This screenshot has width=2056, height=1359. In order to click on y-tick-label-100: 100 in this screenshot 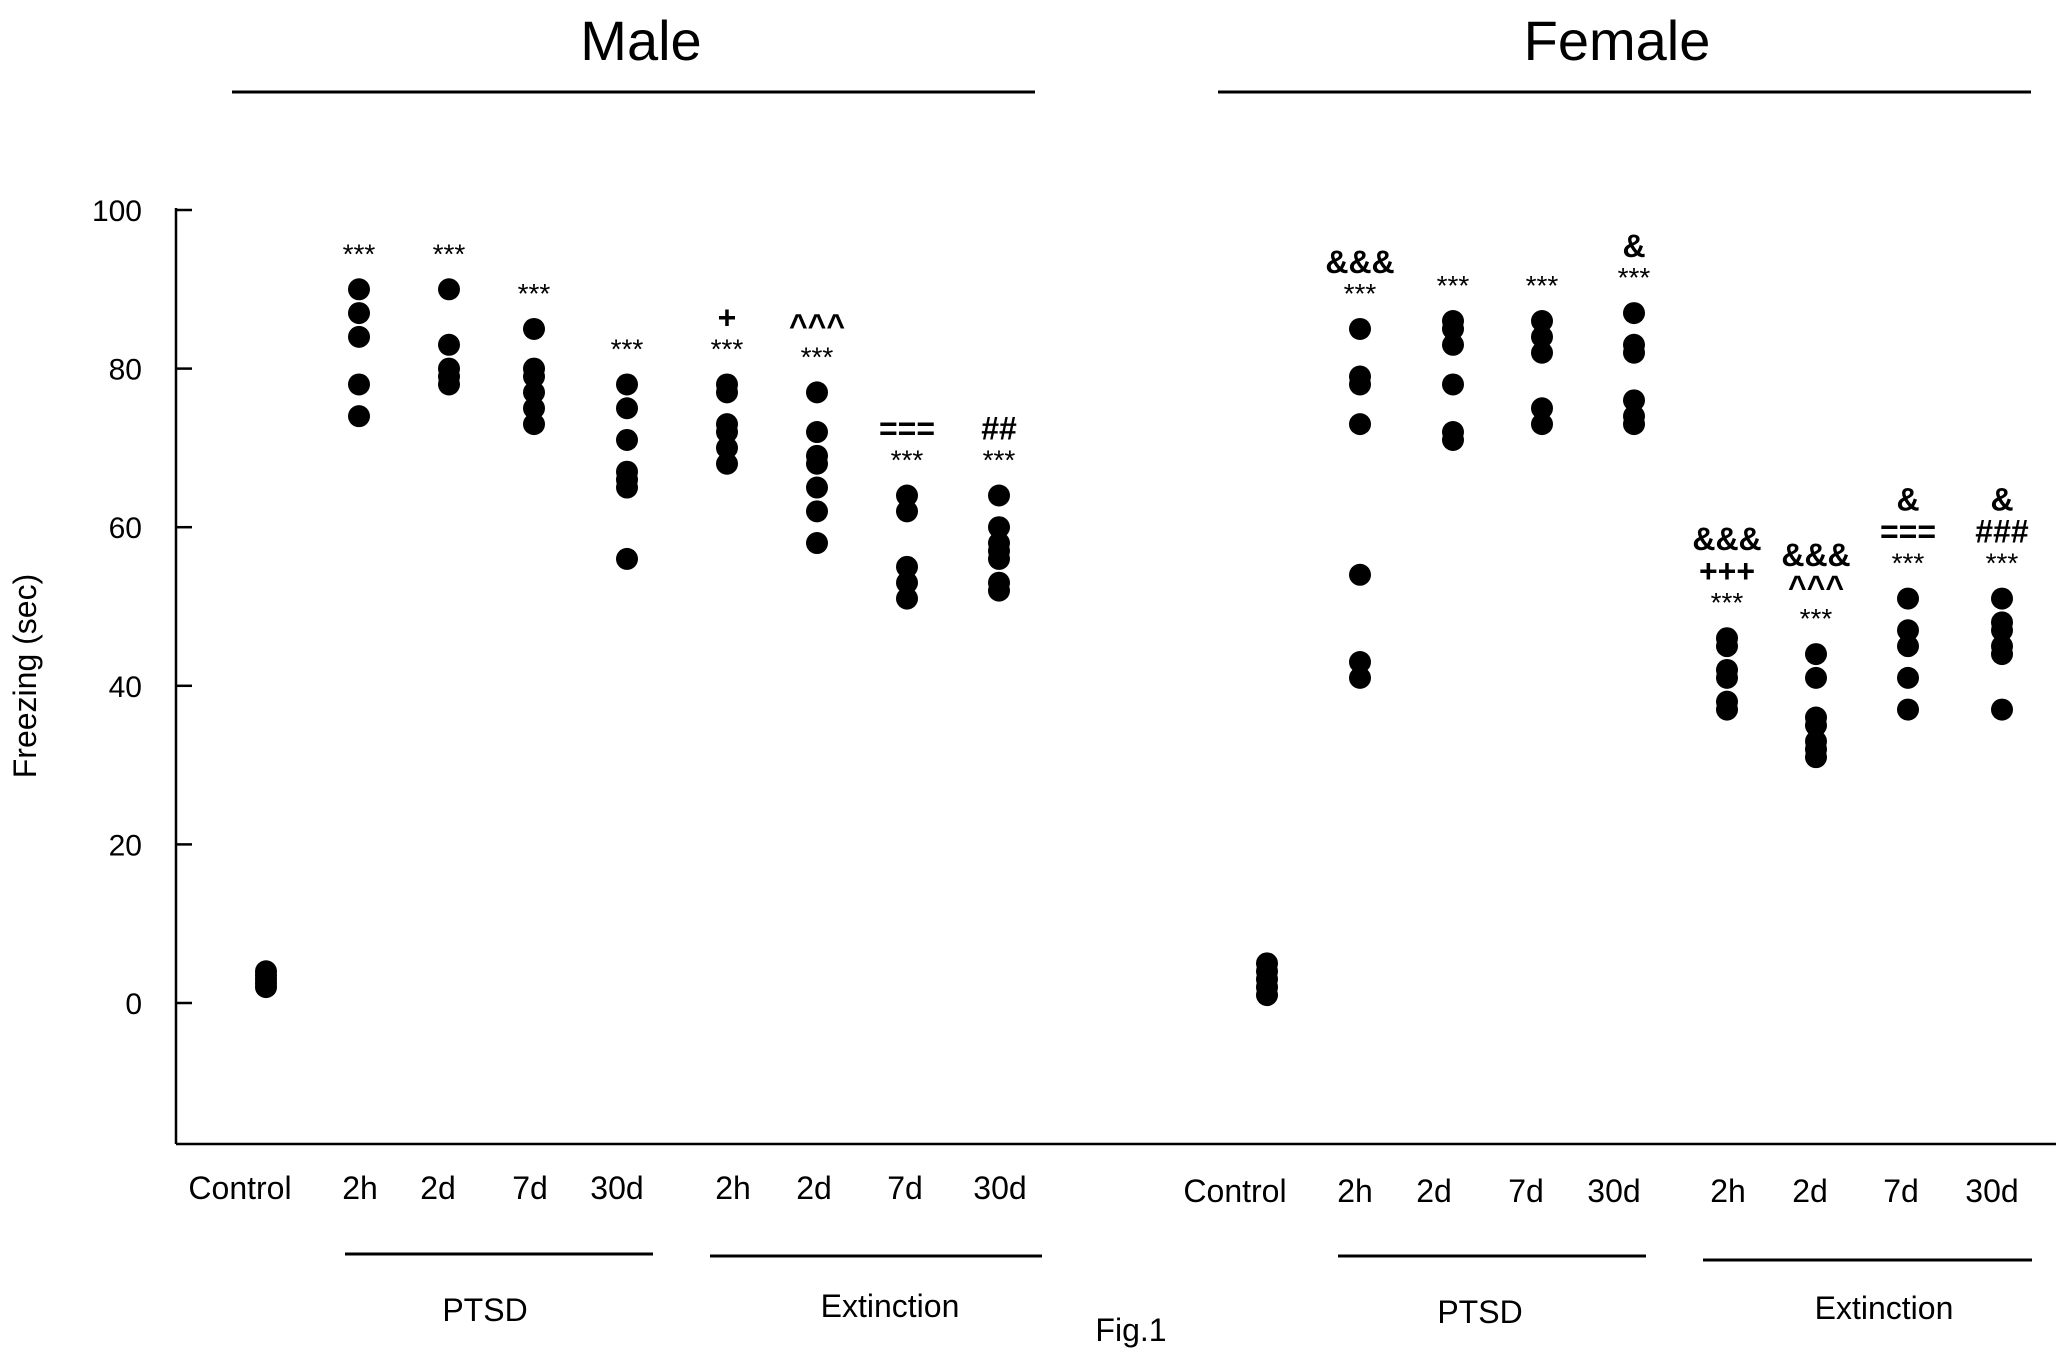, I will do `click(117, 211)`.